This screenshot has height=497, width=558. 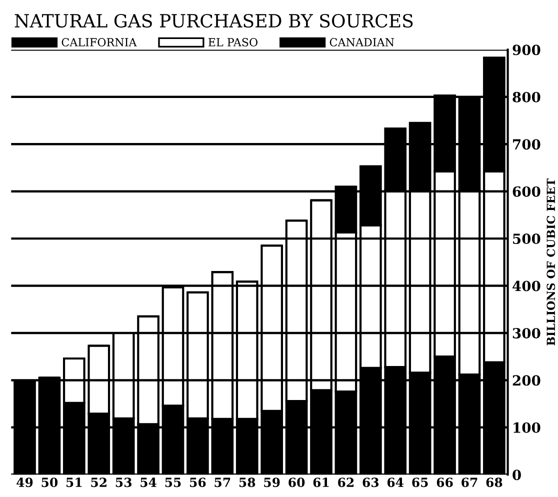 I want to click on x-tick-label: 63, so click(x=370, y=483).